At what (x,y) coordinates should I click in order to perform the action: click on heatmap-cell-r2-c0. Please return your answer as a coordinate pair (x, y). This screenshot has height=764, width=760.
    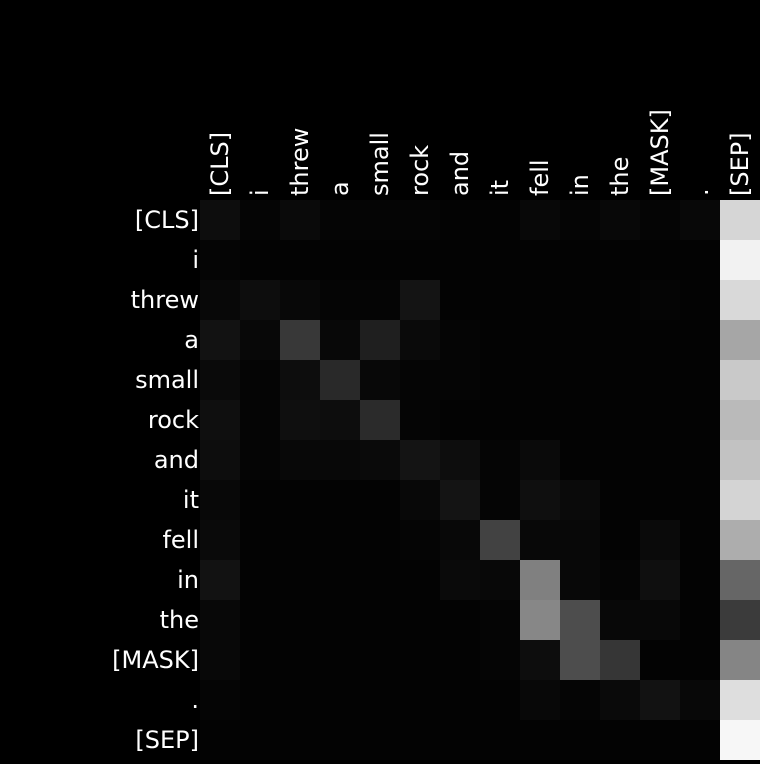
    Looking at the image, I should click on (220, 300).